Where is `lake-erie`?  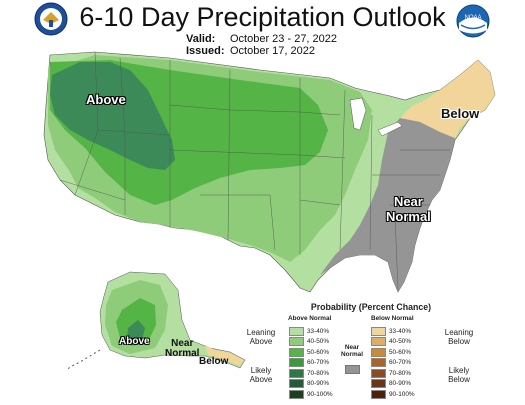 lake-erie is located at coordinates (390, 129).